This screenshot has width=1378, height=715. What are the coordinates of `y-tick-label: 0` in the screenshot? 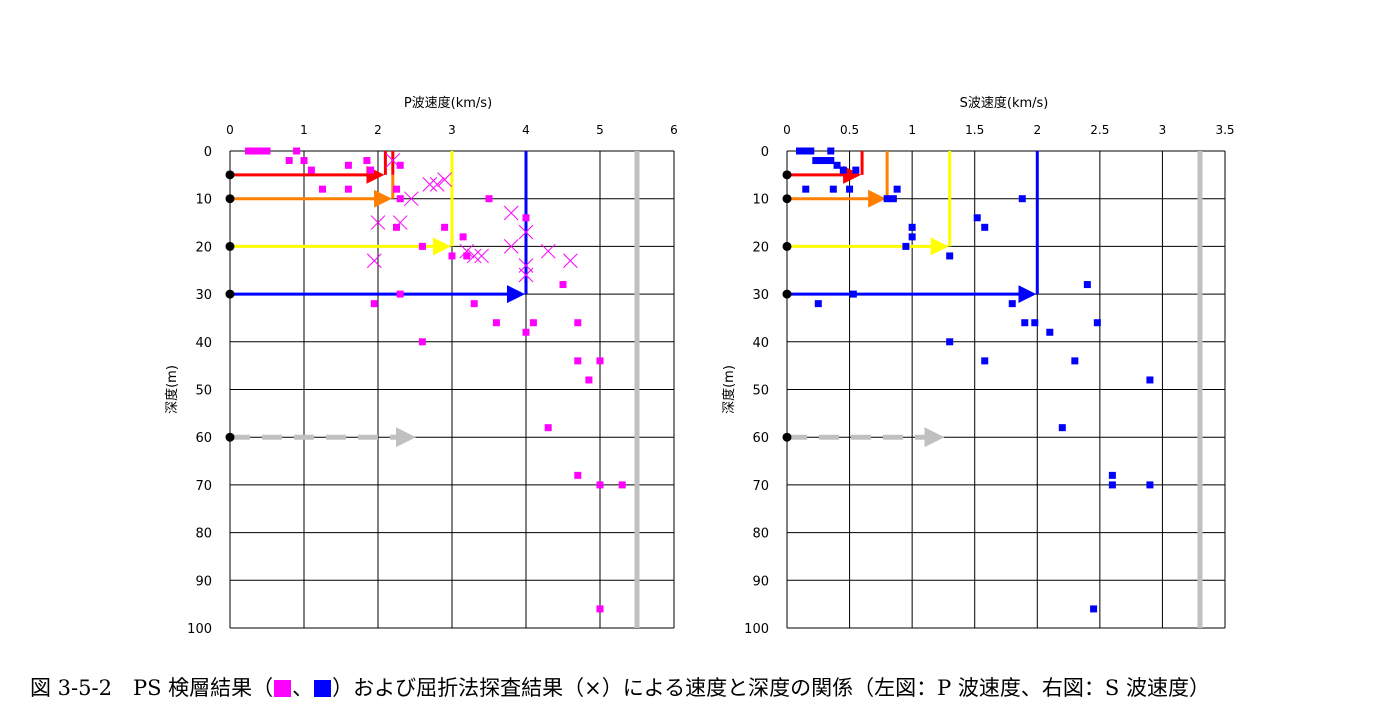 It's located at (765, 152).